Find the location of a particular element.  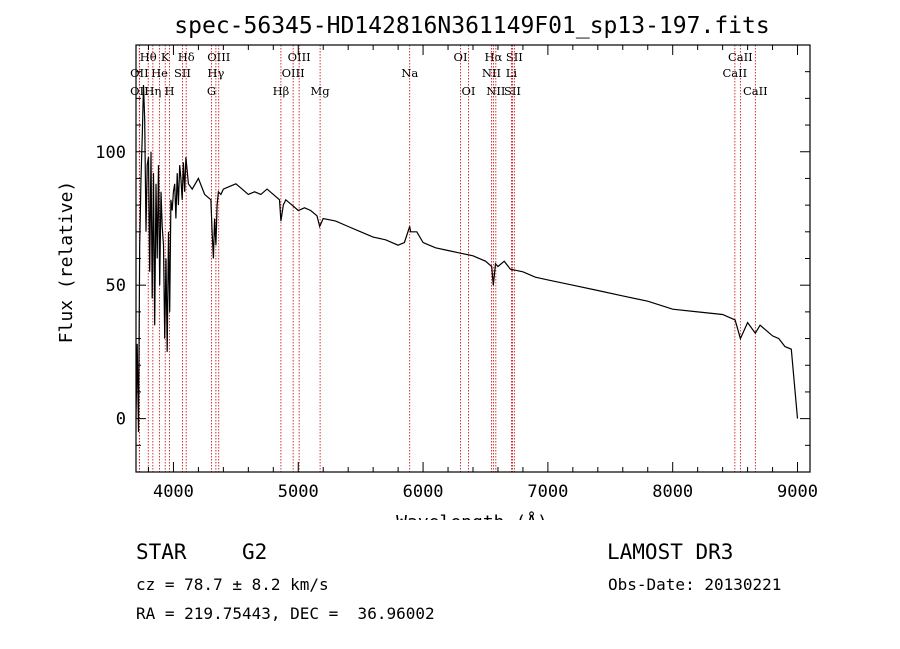

spectral-line-label: Hδ is located at coordinates (186, 57).